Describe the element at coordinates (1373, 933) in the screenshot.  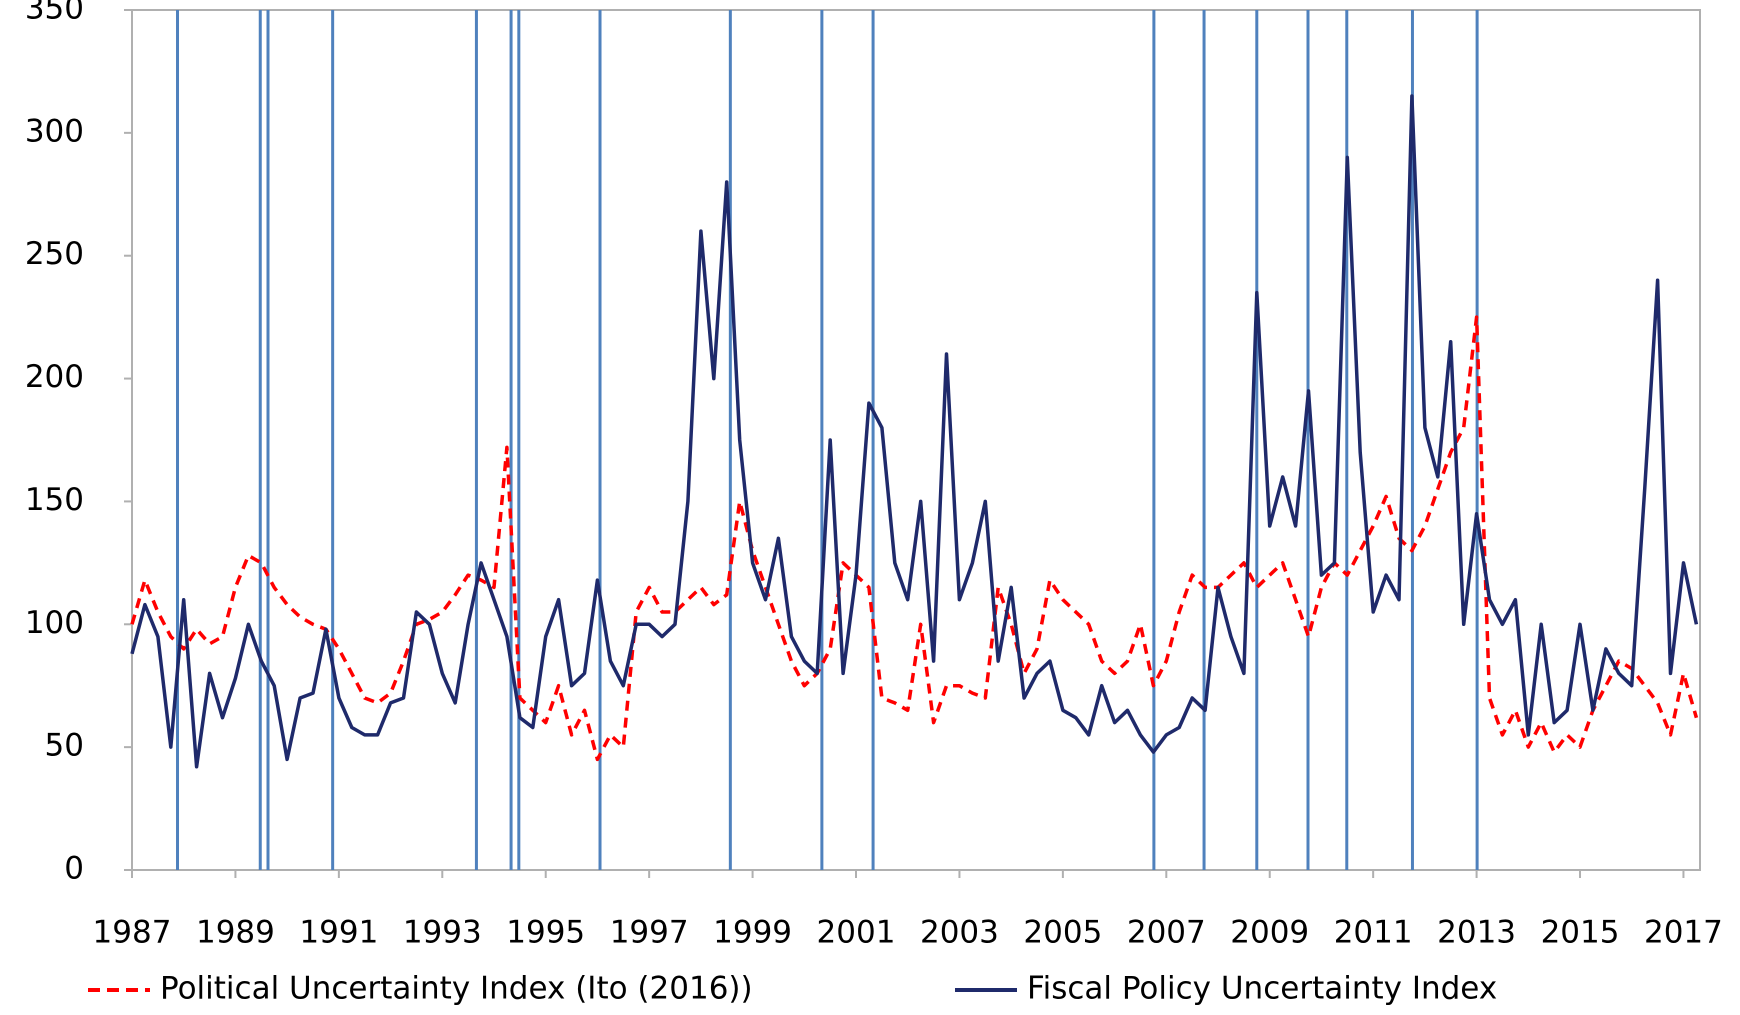
I see `x-tick-label: 2011` at that location.